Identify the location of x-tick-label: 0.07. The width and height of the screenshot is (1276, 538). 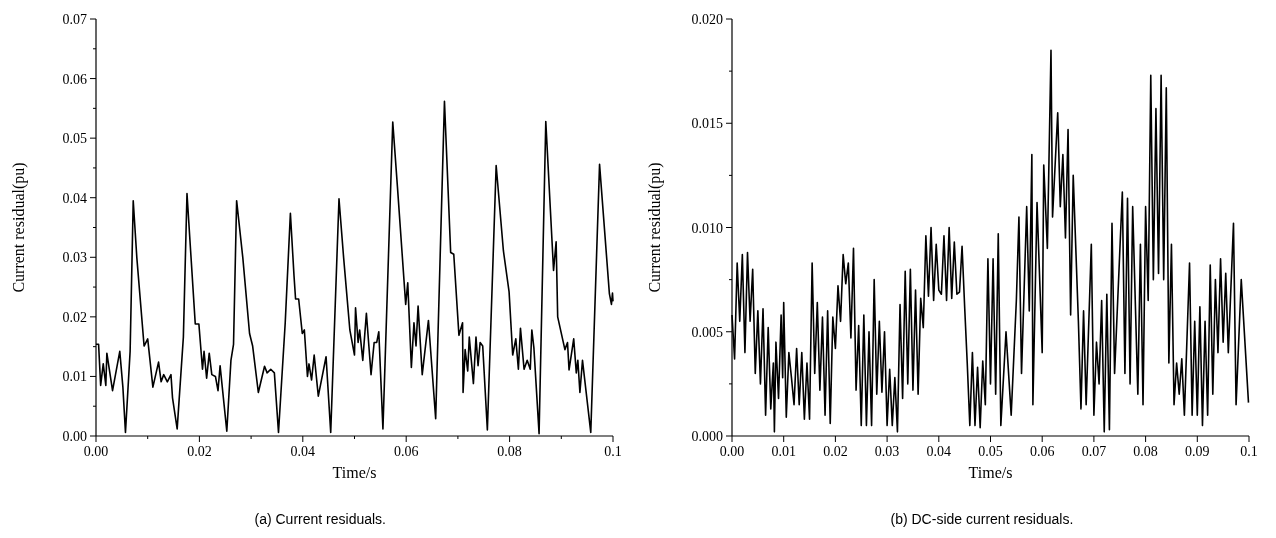
(1094, 451).